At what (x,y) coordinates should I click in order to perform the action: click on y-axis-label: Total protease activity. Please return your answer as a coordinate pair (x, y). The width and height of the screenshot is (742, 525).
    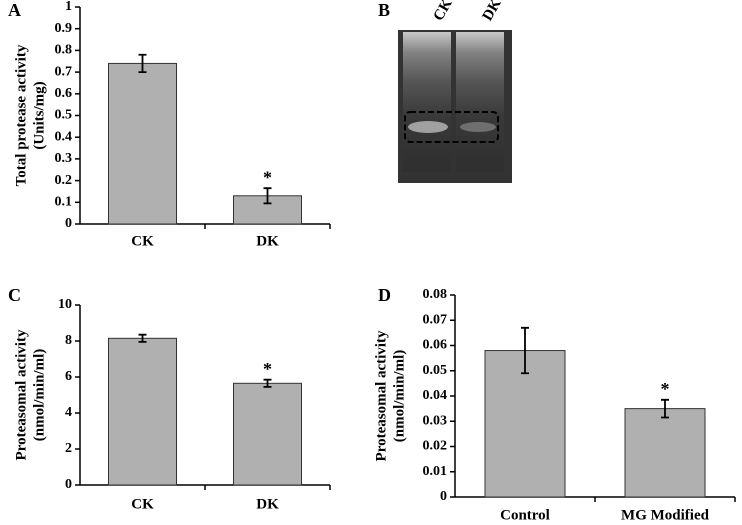
    Looking at the image, I should click on (21, 115).